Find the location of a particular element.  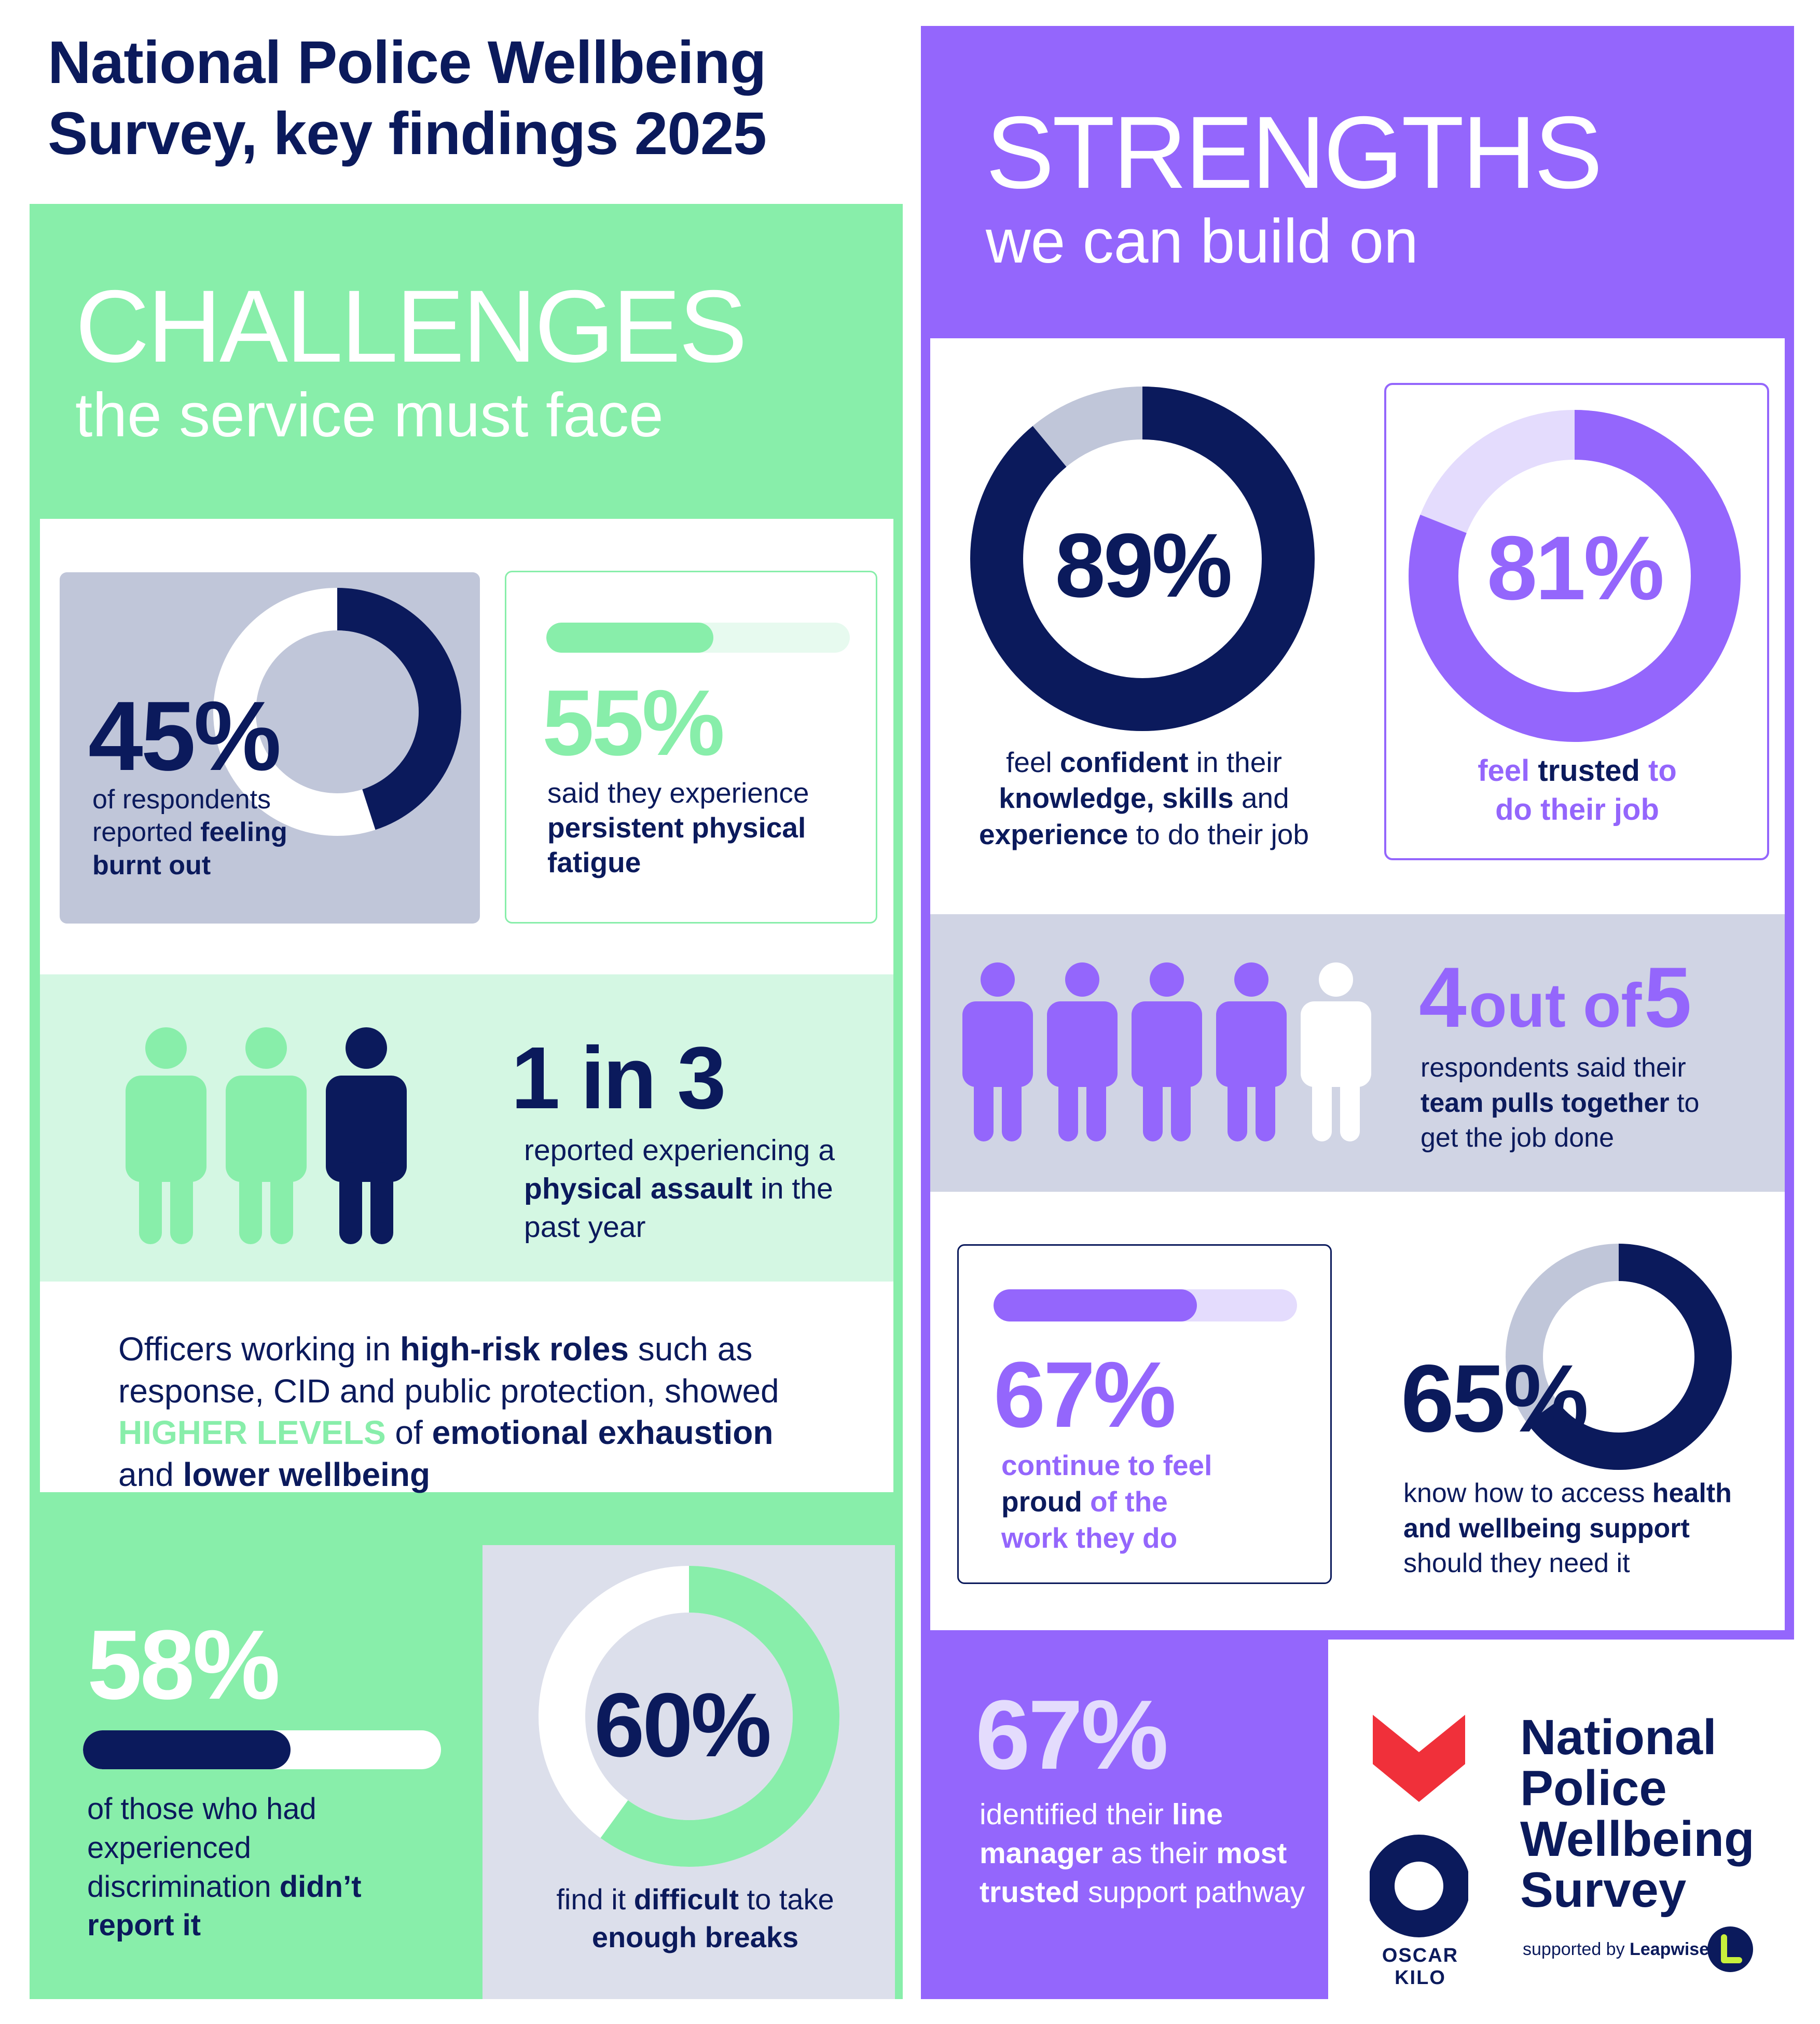

challenges-heading: CHALLENGES is located at coordinates (411, 326).